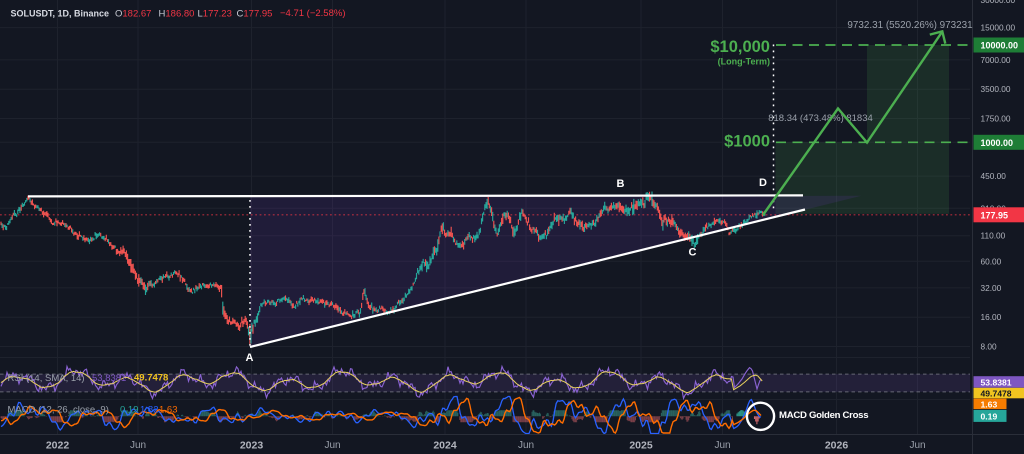  I want to click on svg-text: 1.82, so click(149, 410).